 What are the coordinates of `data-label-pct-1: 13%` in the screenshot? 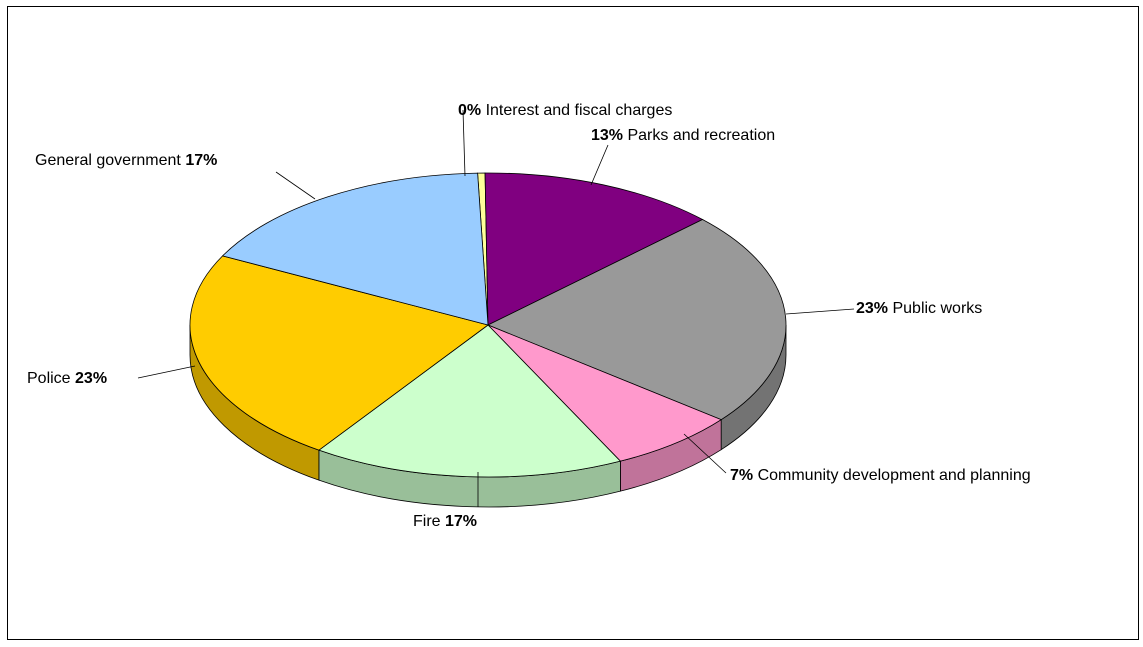 It's located at (607, 135).